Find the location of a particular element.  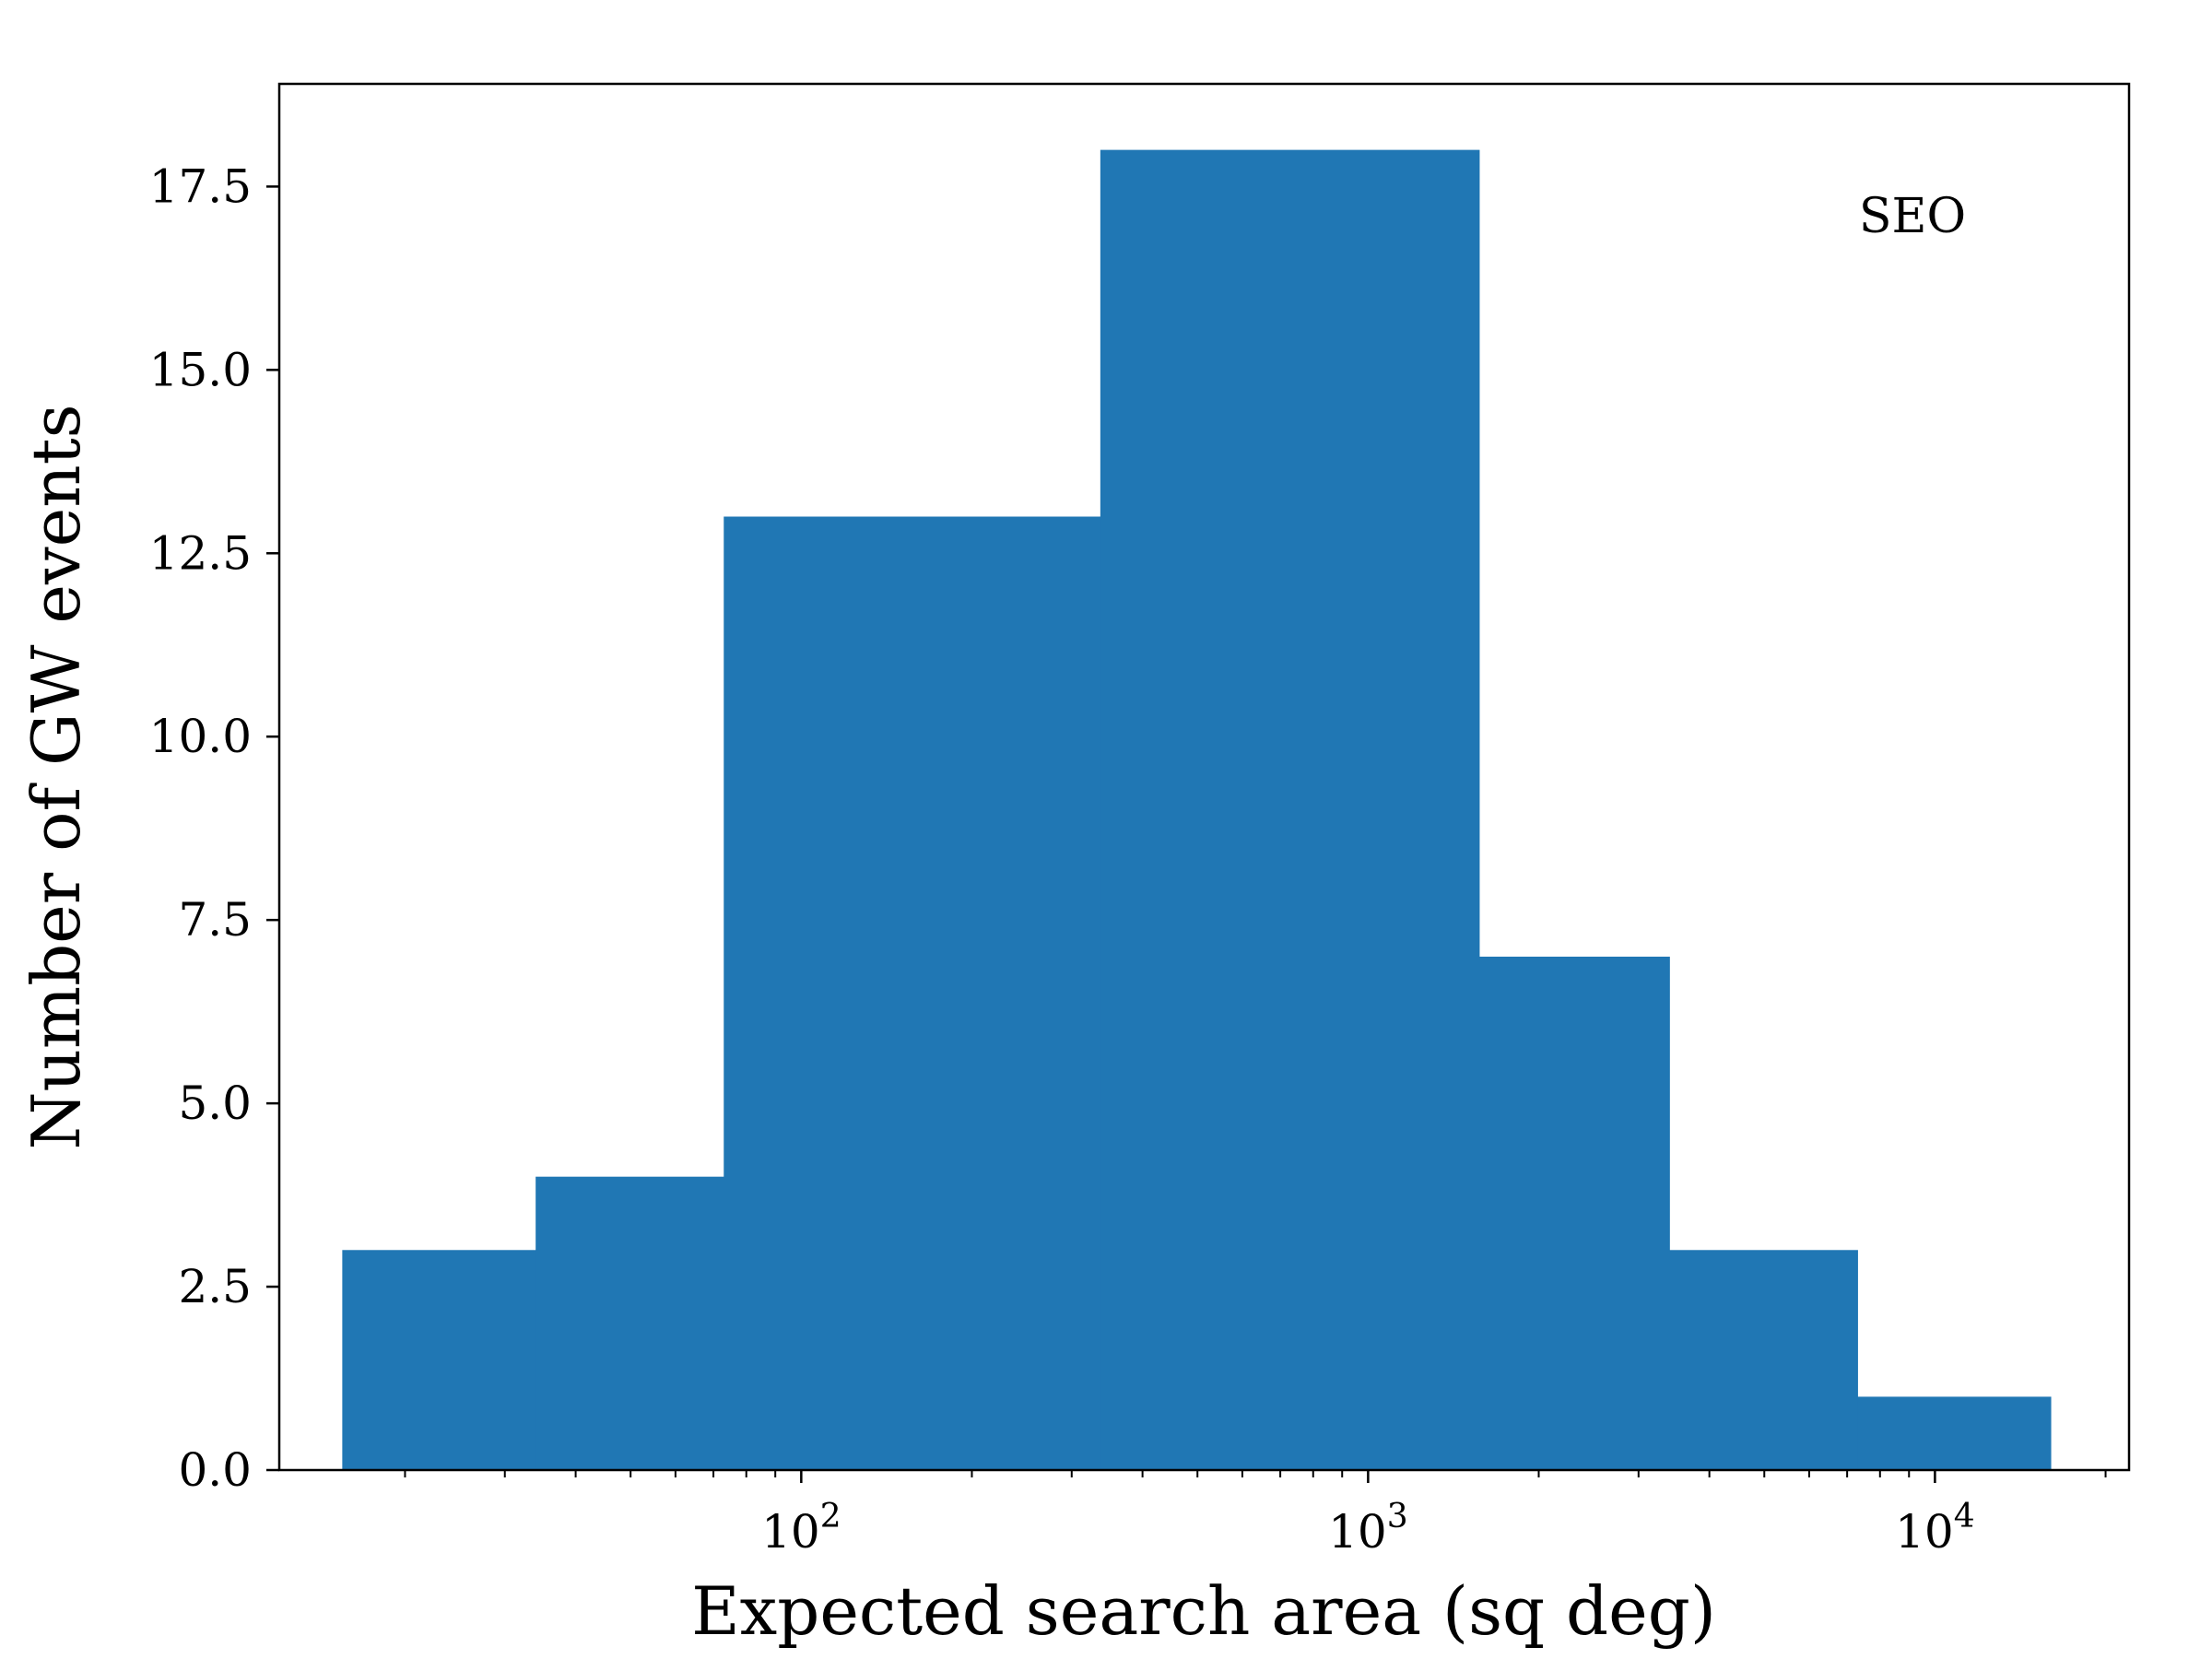

y-tick-label: 12.5 is located at coordinates (200, 553).